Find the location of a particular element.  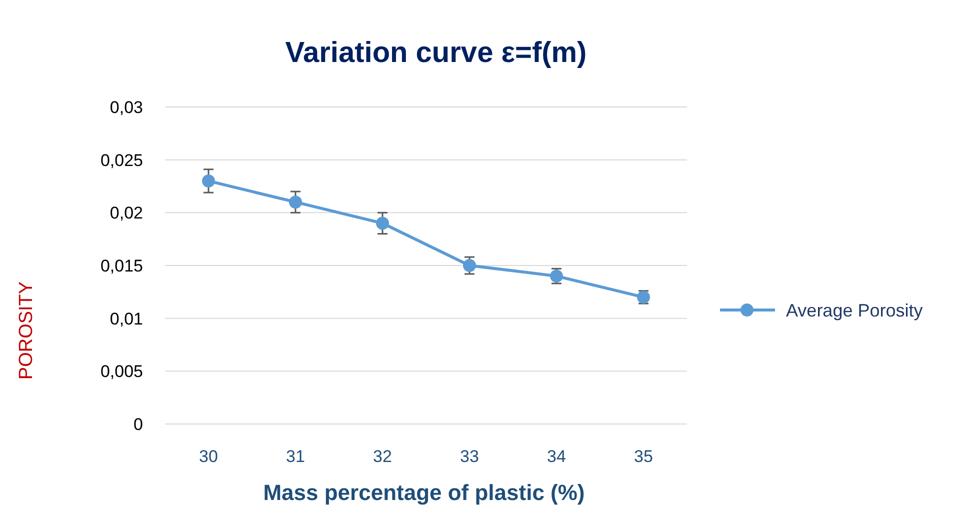

x-axis-title: Mass percentage of plastic (%) is located at coordinates (424, 492).